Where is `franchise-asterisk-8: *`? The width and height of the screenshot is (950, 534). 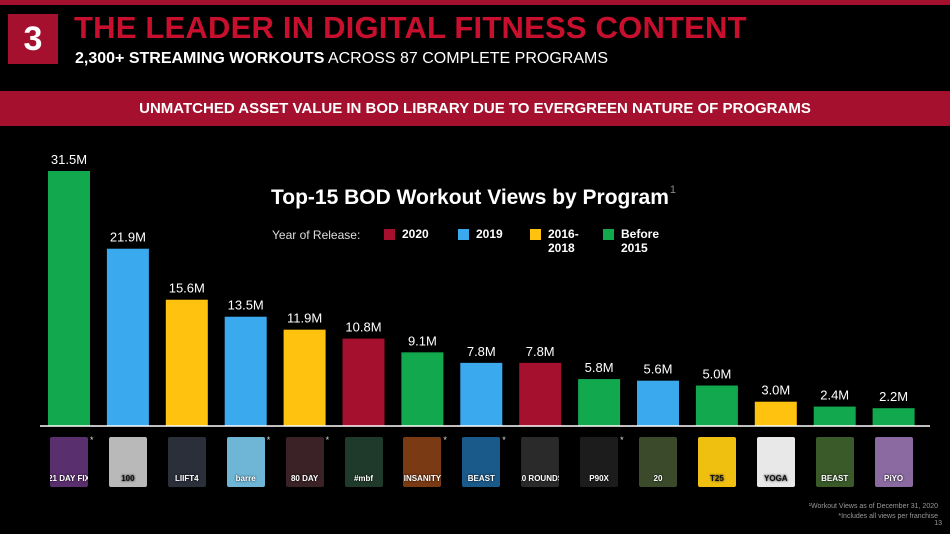 franchise-asterisk-8: * is located at coordinates (504, 440).